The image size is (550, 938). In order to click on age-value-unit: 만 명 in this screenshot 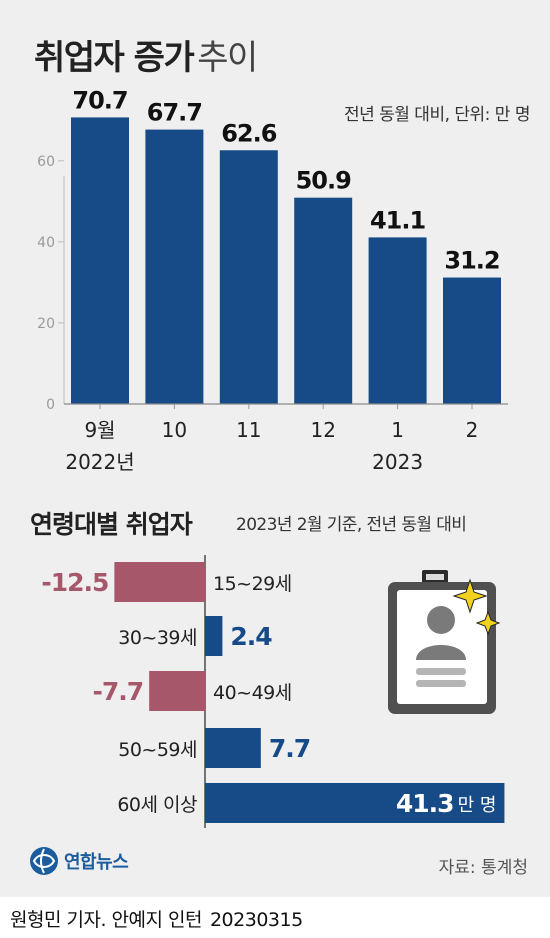, I will do `click(477, 805)`.